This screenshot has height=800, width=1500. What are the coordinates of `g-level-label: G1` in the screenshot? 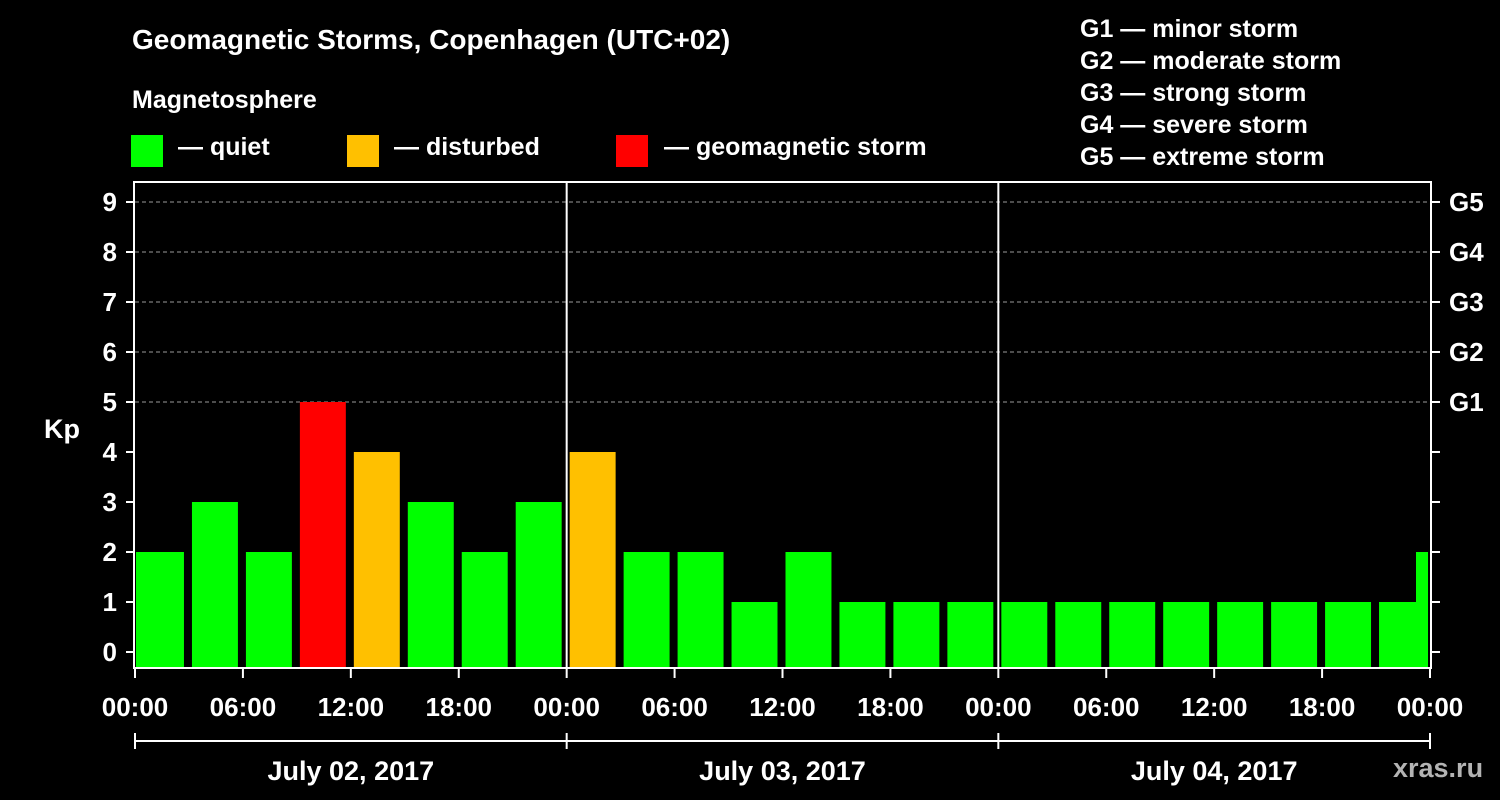 It's located at (1466, 402).